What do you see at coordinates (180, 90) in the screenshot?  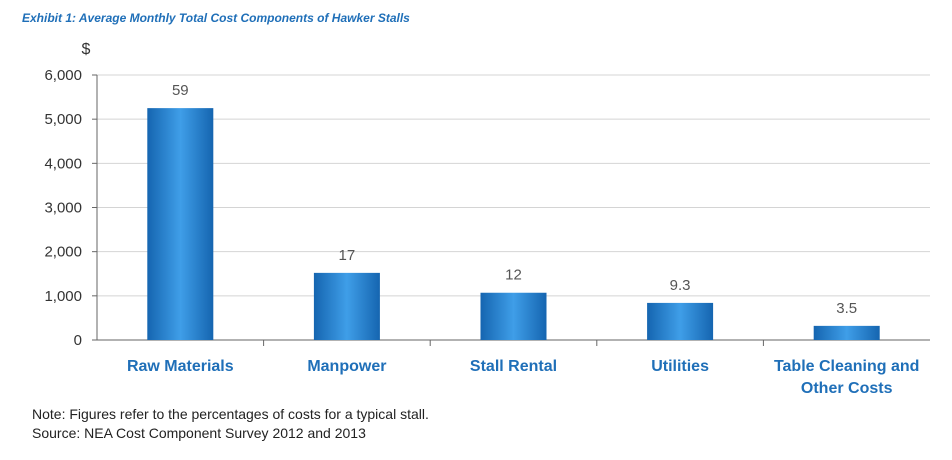 I see `data-label: 59` at bounding box center [180, 90].